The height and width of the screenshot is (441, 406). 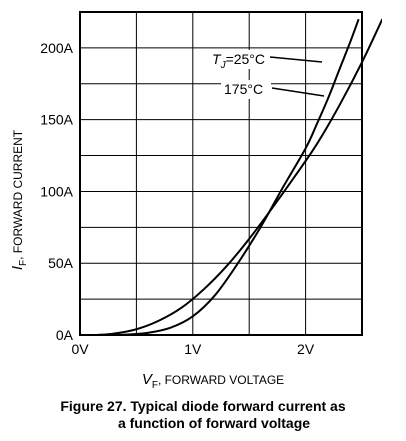 What do you see at coordinates (223, 65) in the screenshot?
I see `series-label-tj25-subscript: J` at bounding box center [223, 65].